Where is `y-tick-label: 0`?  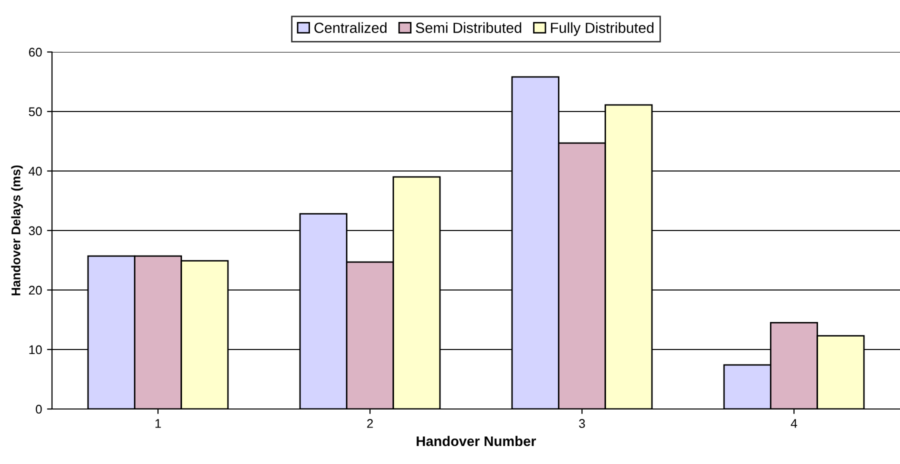
y-tick-label: 0 is located at coordinates (39, 409).